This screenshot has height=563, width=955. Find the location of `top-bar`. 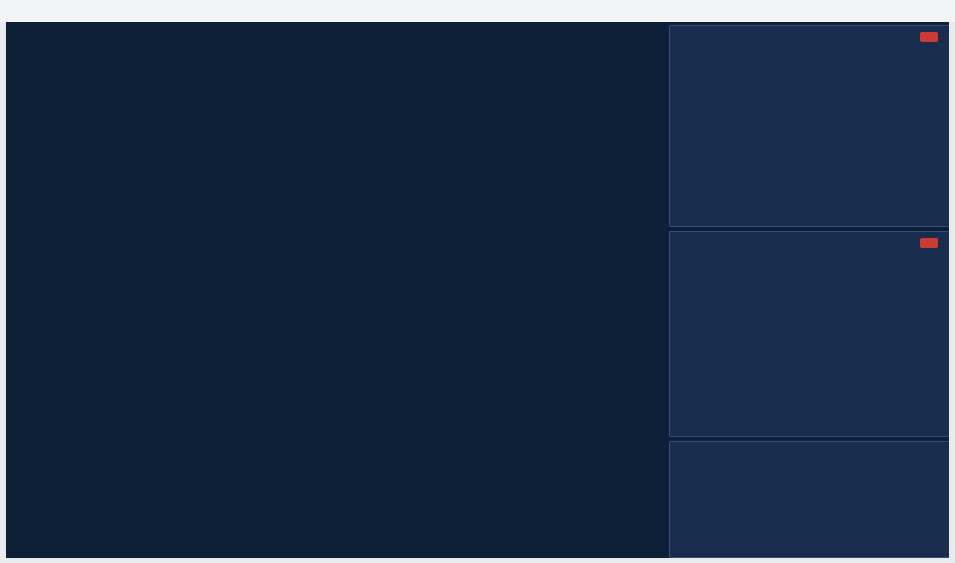

top-bar is located at coordinates (477, 11).